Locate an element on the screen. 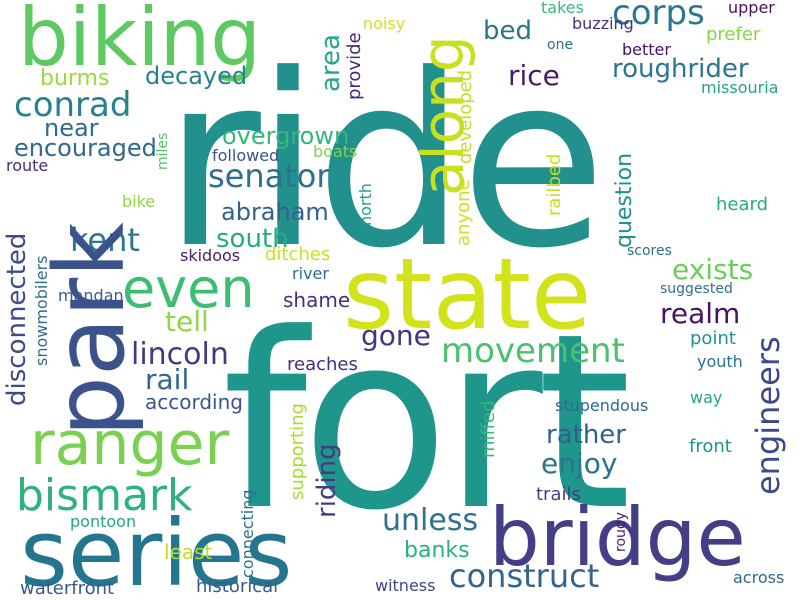 The image size is (800, 600). word-buzzing: buzzing is located at coordinates (603, 23).